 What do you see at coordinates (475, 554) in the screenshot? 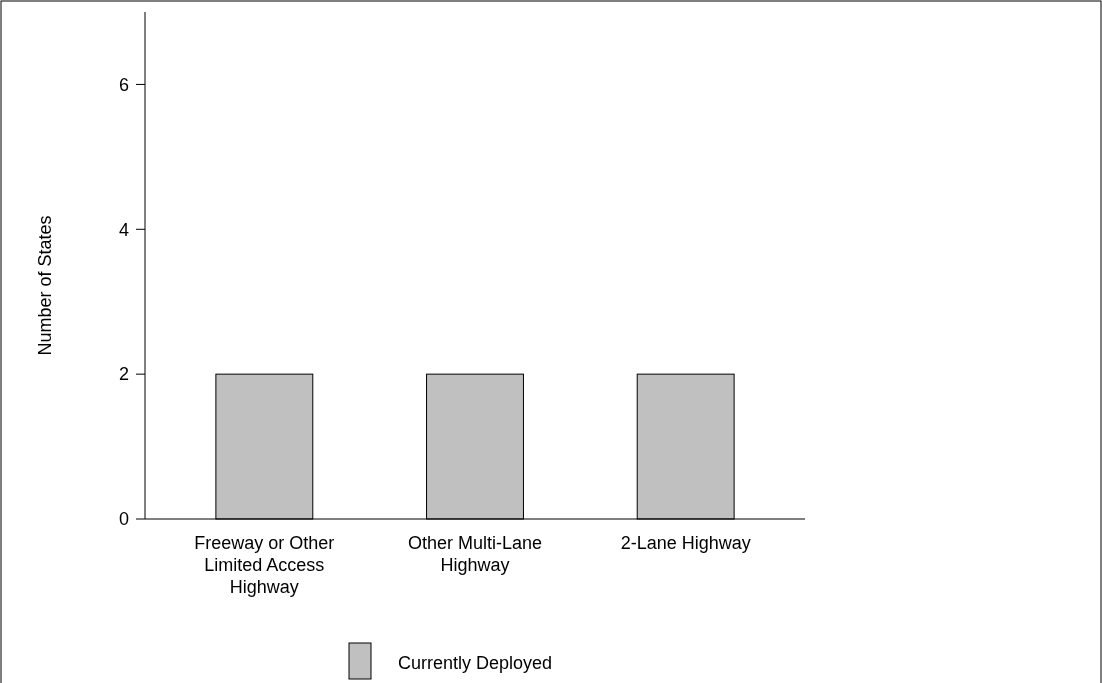
I see `x-tick-label: Other Multi-Lane Highway` at bounding box center [475, 554].